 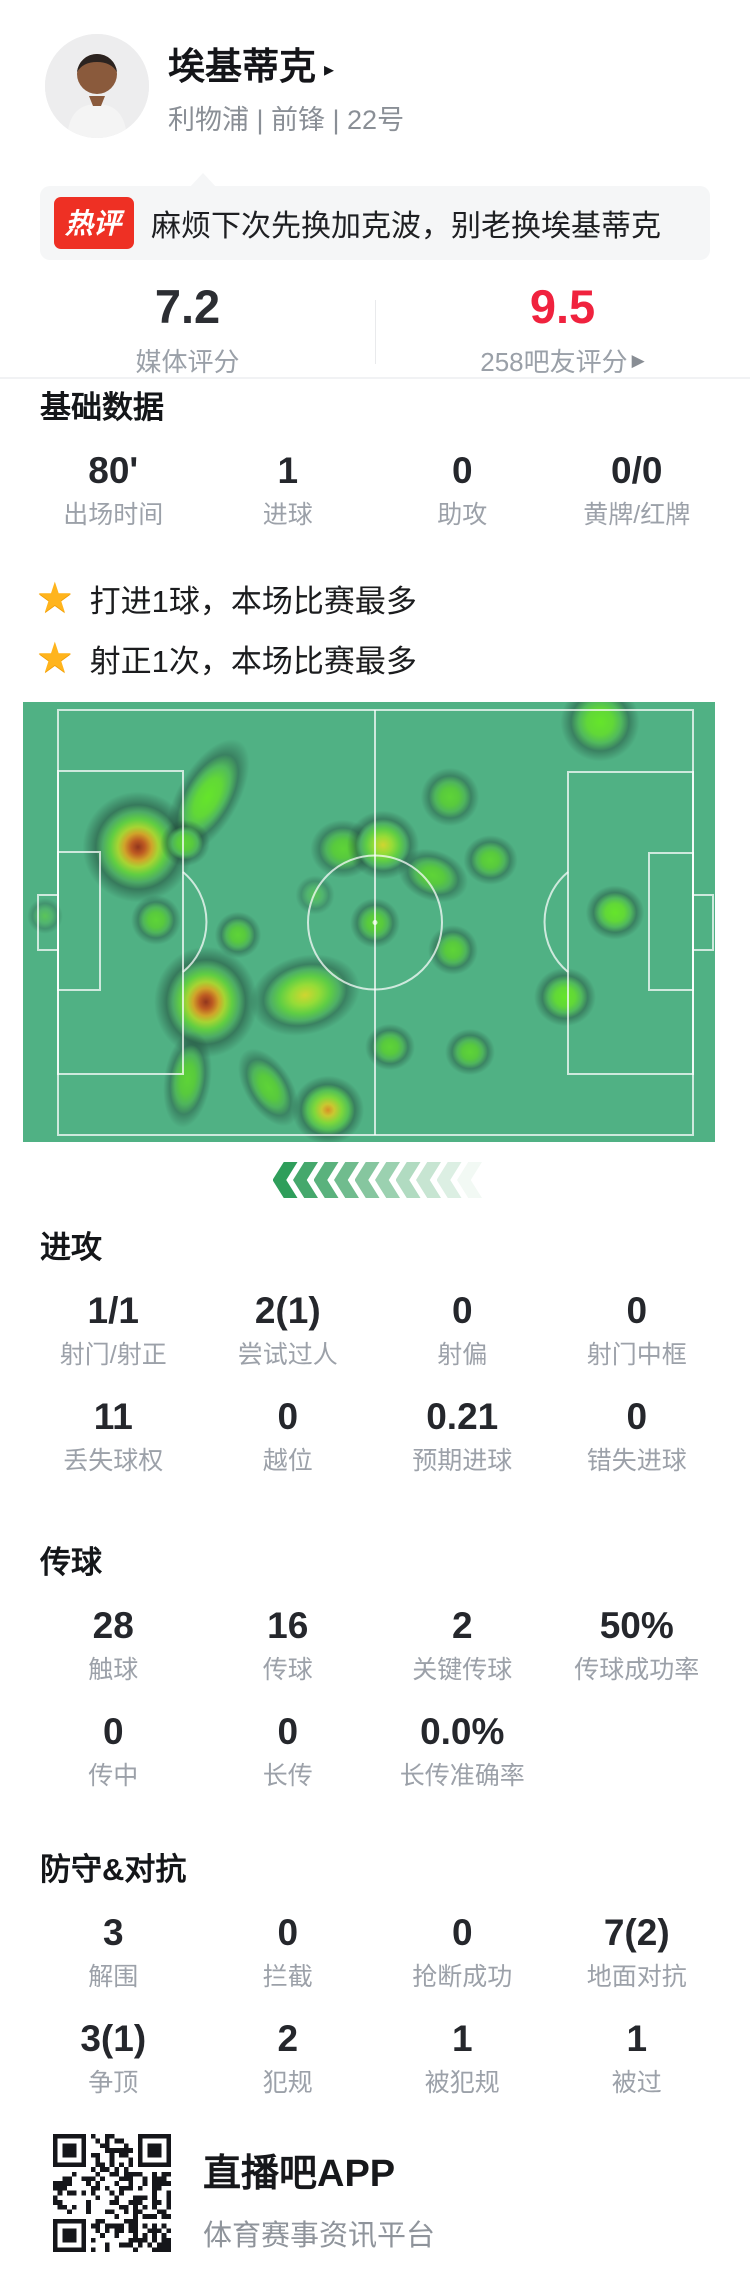 I want to click on stat-label: 射门中框, so click(x=636, y=1355).